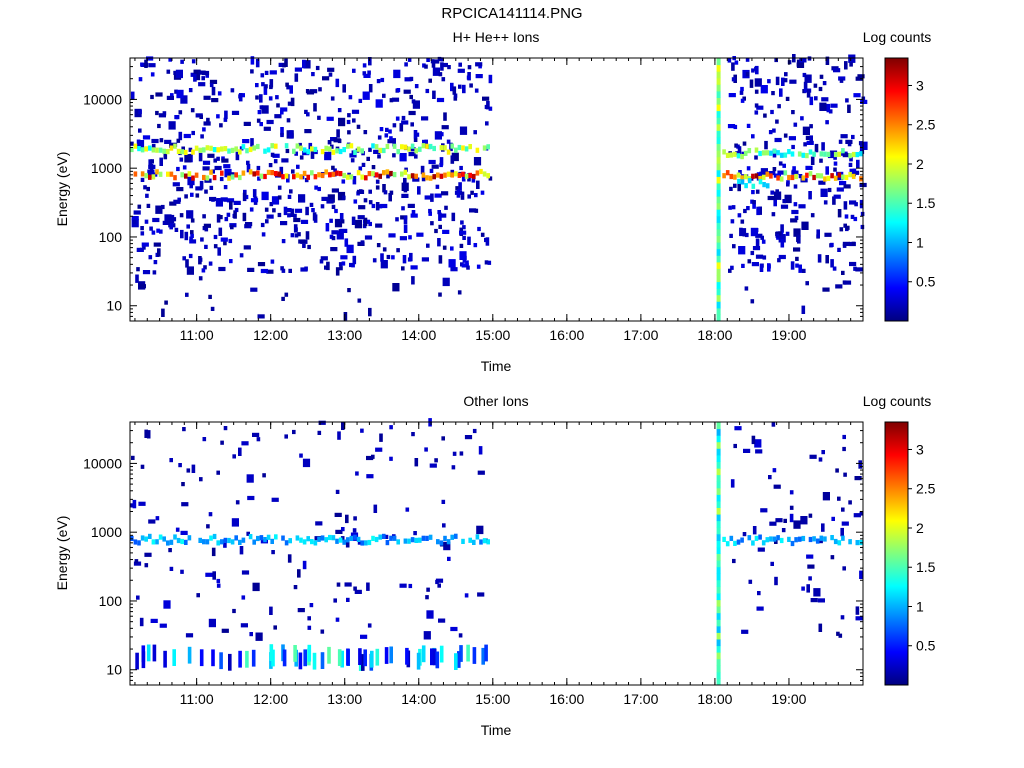 This screenshot has width=1024, height=768. Describe the element at coordinates (922, 547) in the screenshot. I see `colorbar-ticks: 0.511.522.53` at that location.